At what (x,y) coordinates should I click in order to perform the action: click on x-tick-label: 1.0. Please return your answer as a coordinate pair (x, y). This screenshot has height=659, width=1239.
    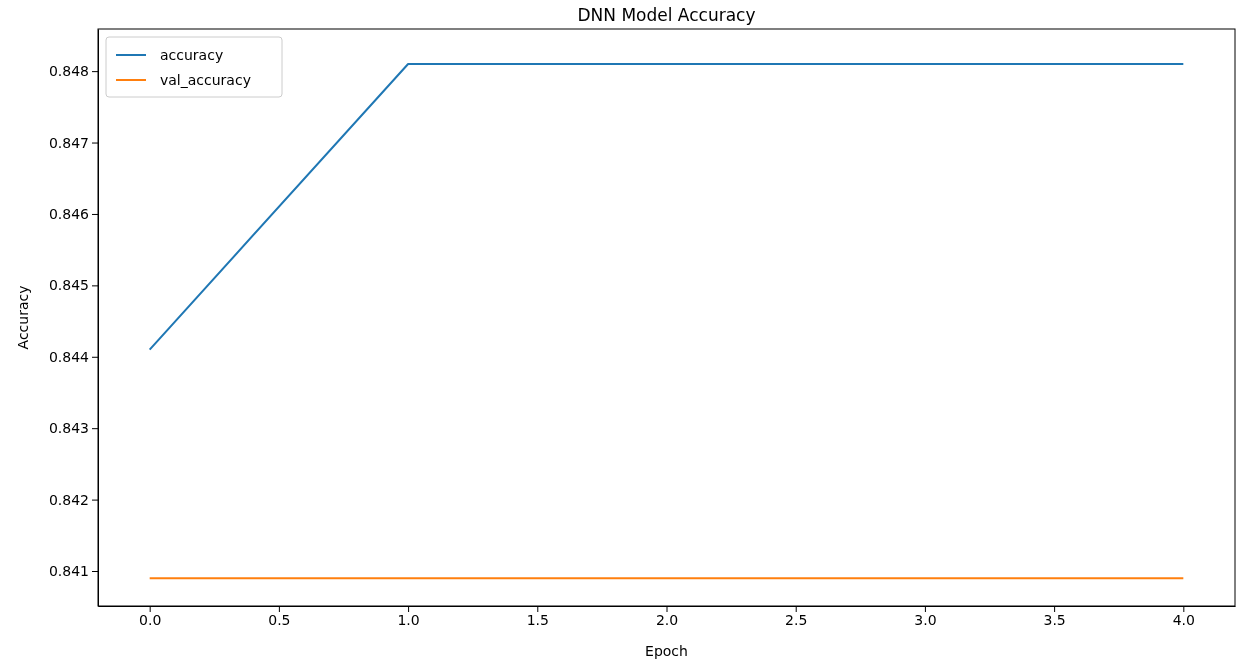
    Looking at the image, I should click on (408, 619).